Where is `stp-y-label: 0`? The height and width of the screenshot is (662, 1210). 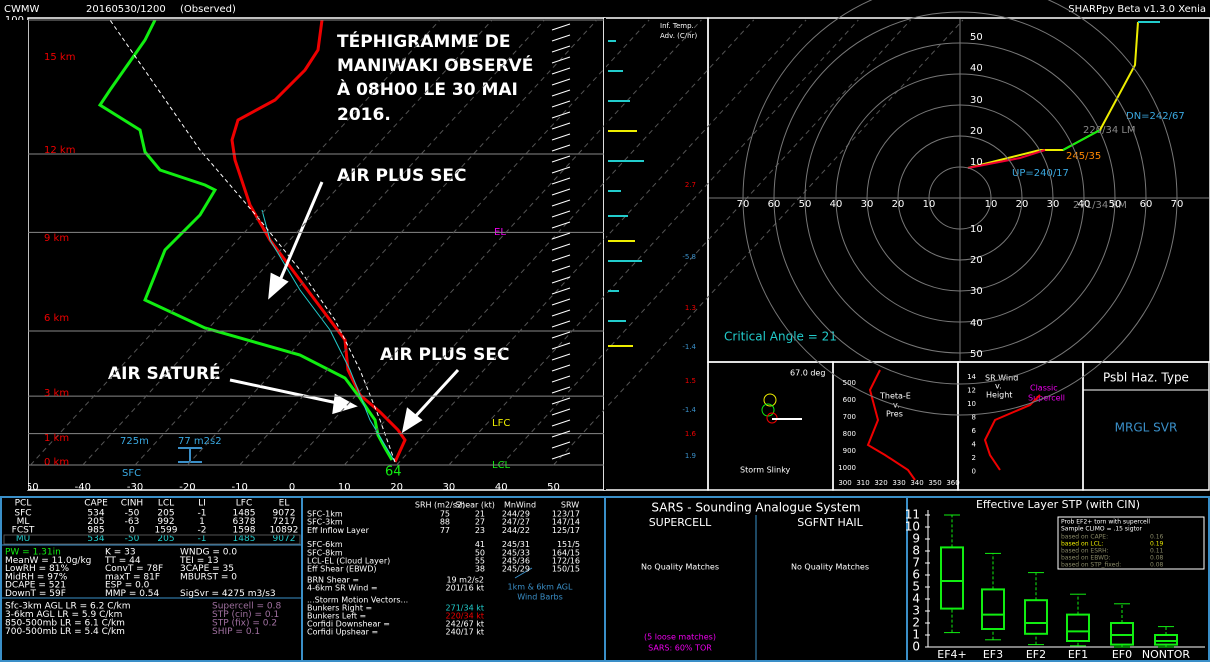 stp-y-label: 0 is located at coordinates (916, 647).